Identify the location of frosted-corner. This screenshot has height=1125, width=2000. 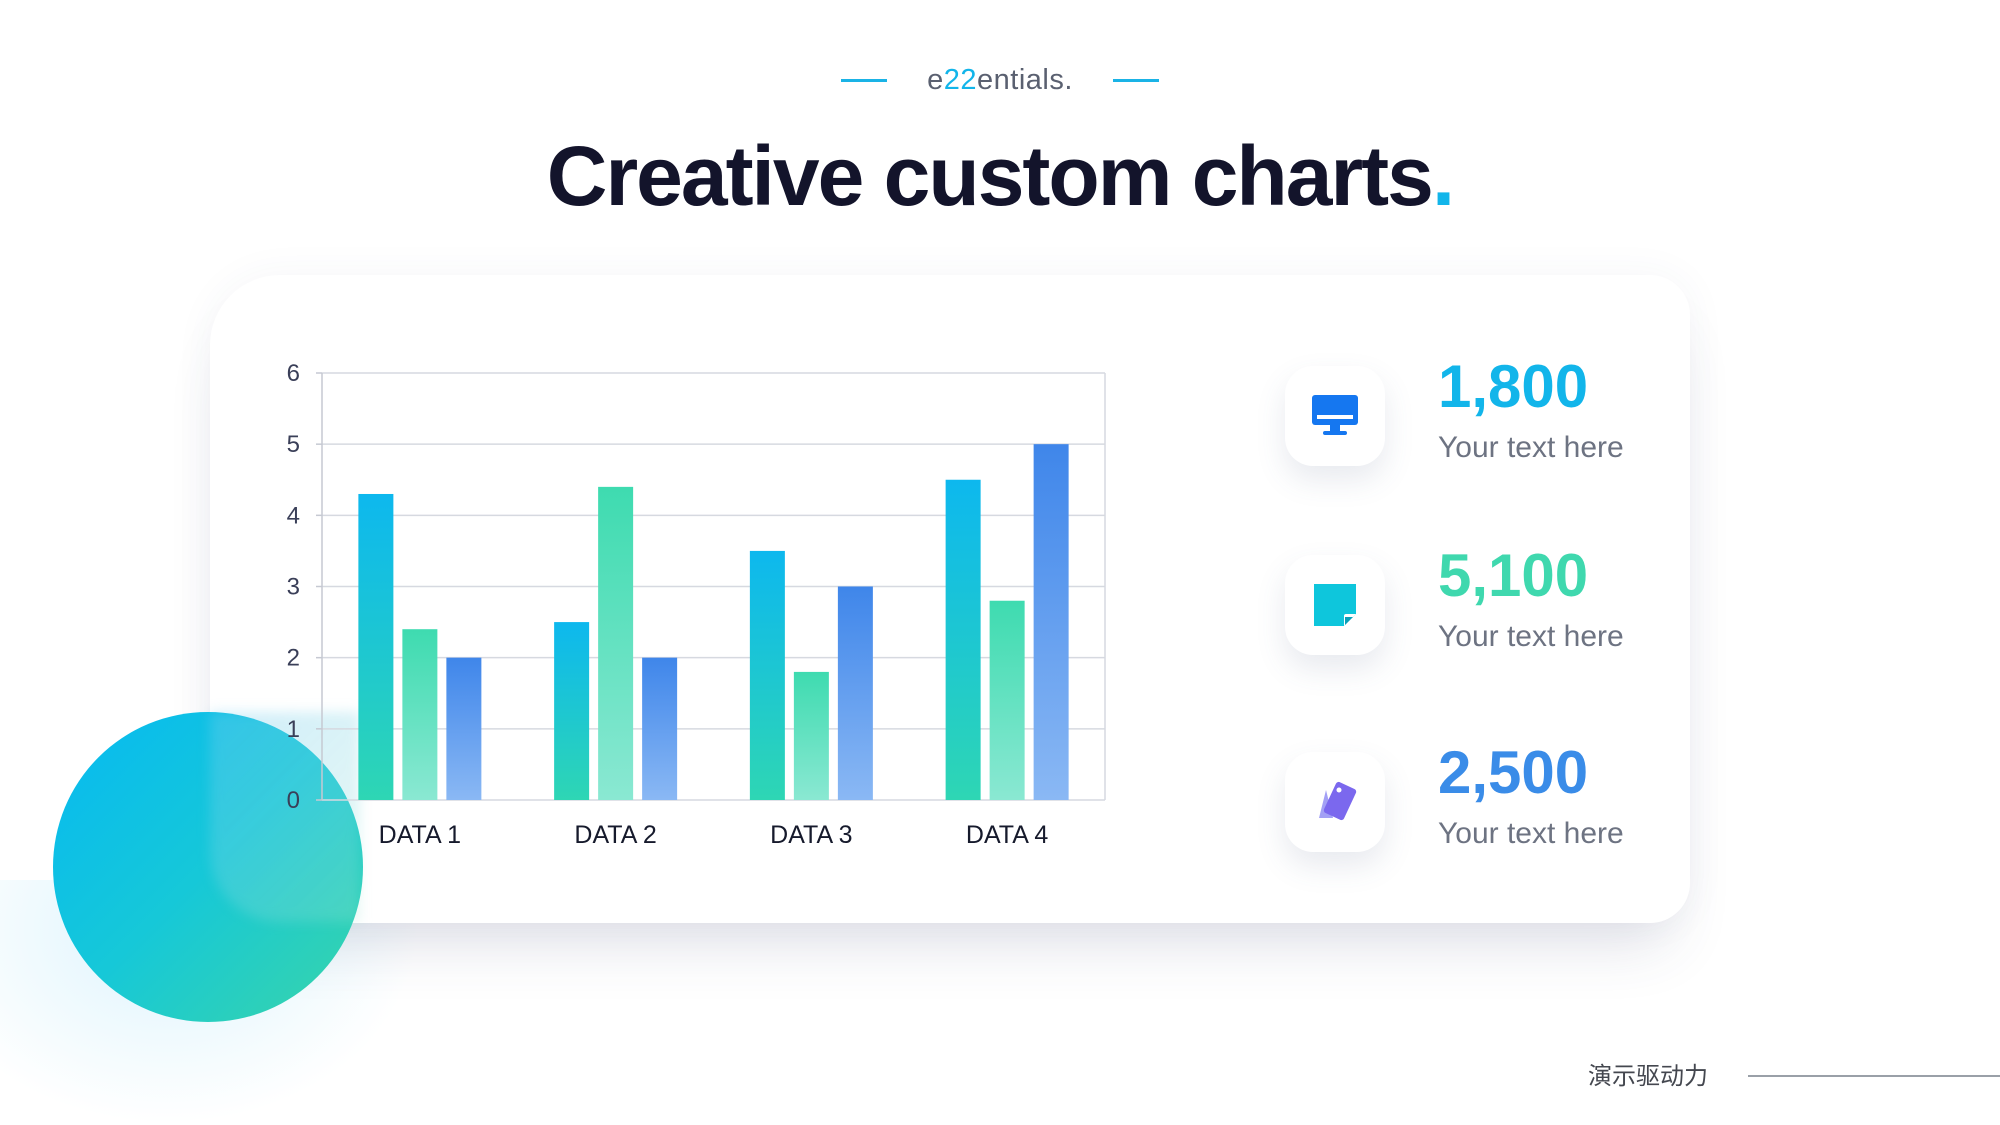
(285, 817).